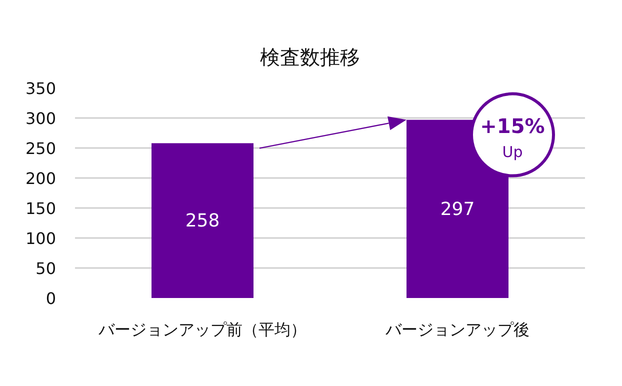 The image size is (622, 386). Describe the element at coordinates (457, 329) in the screenshot. I see `x-tick-label: バージョンアップ後` at that location.